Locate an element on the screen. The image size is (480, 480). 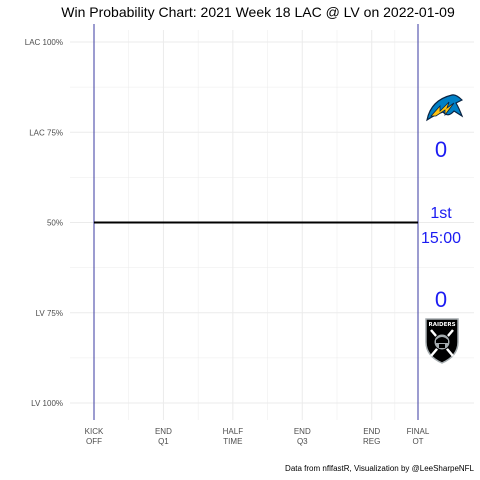
y-tick-label-0: LAC 100% is located at coordinates (44, 42).